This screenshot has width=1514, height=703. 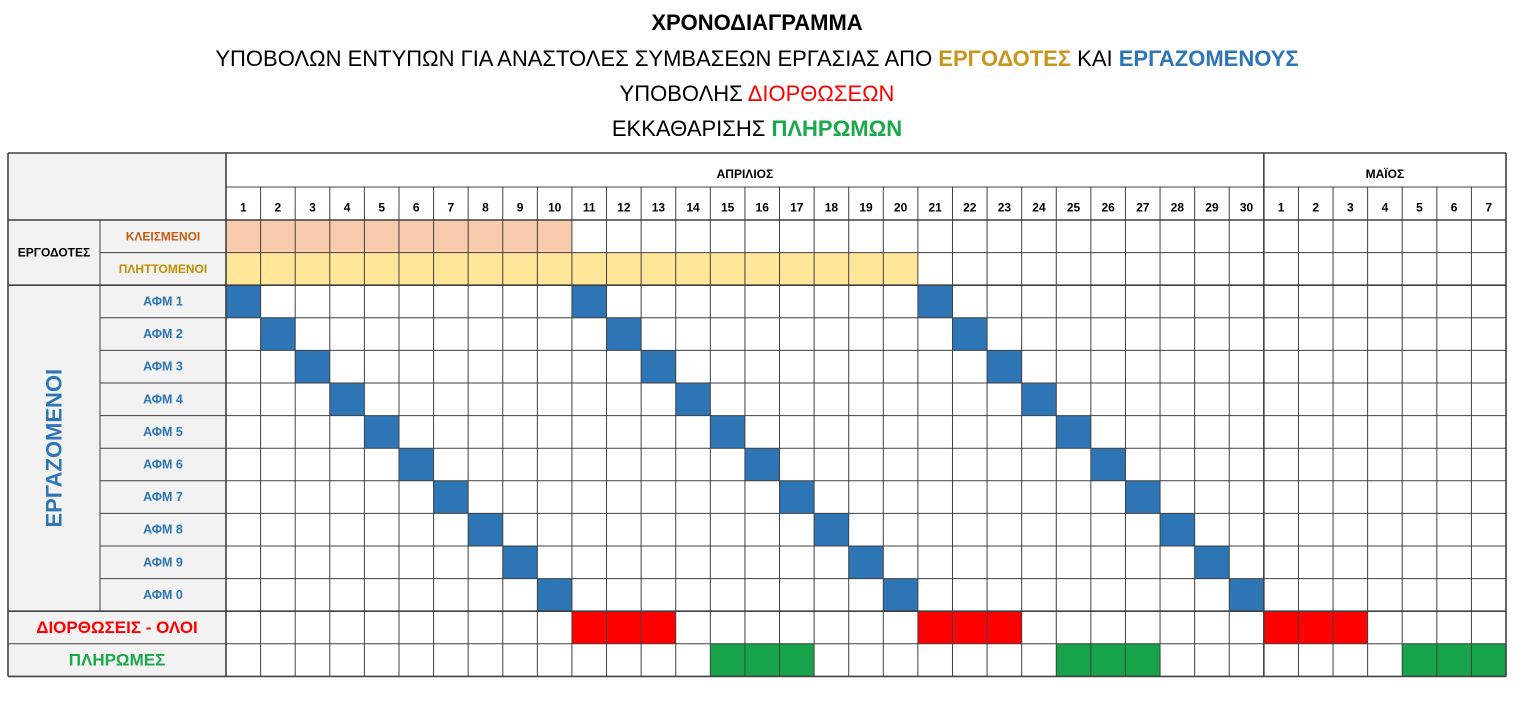 I want to click on payments-row-label: ΠΛΗΡΩΜΕΣ, so click(x=117, y=660).